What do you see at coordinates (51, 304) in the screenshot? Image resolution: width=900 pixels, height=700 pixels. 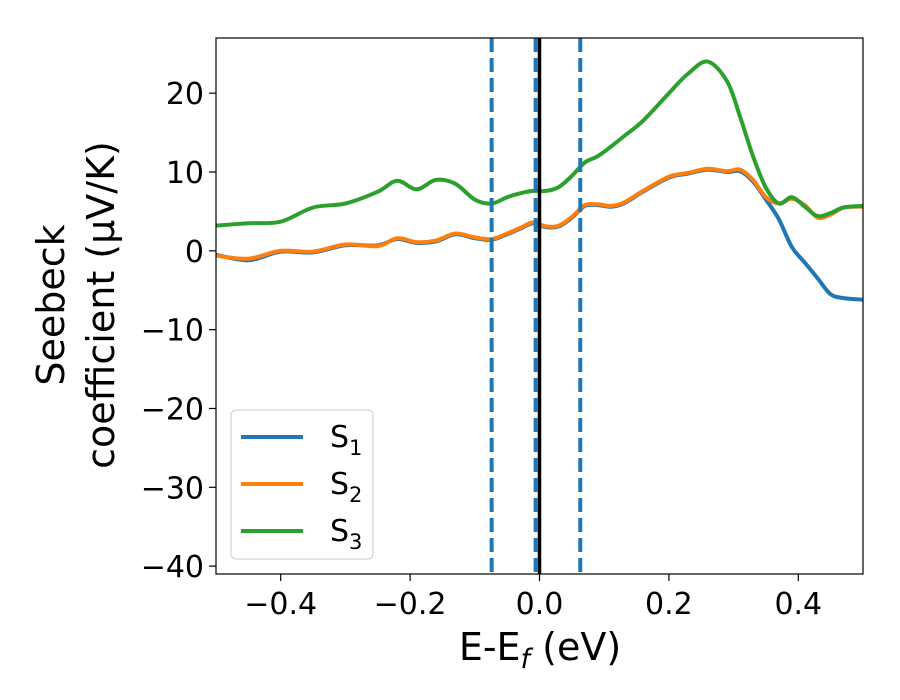 I see `y-axis-label-line1: Seebeck` at bounding box center [51, 304].